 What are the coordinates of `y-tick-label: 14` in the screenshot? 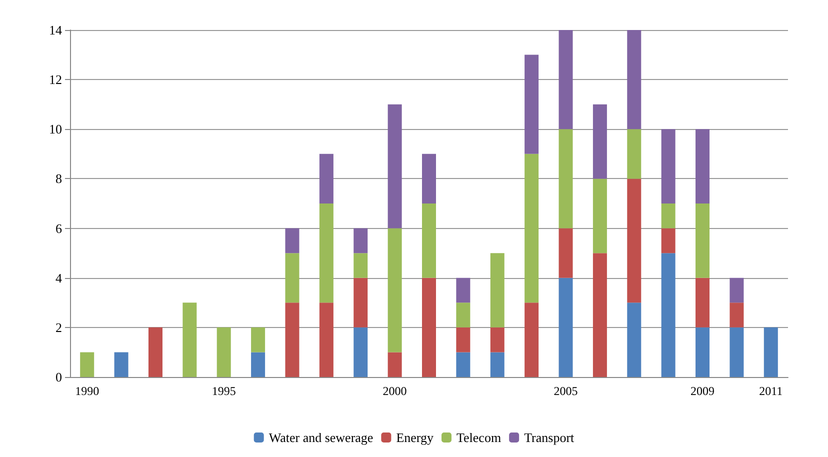 It's located at (55, 30).